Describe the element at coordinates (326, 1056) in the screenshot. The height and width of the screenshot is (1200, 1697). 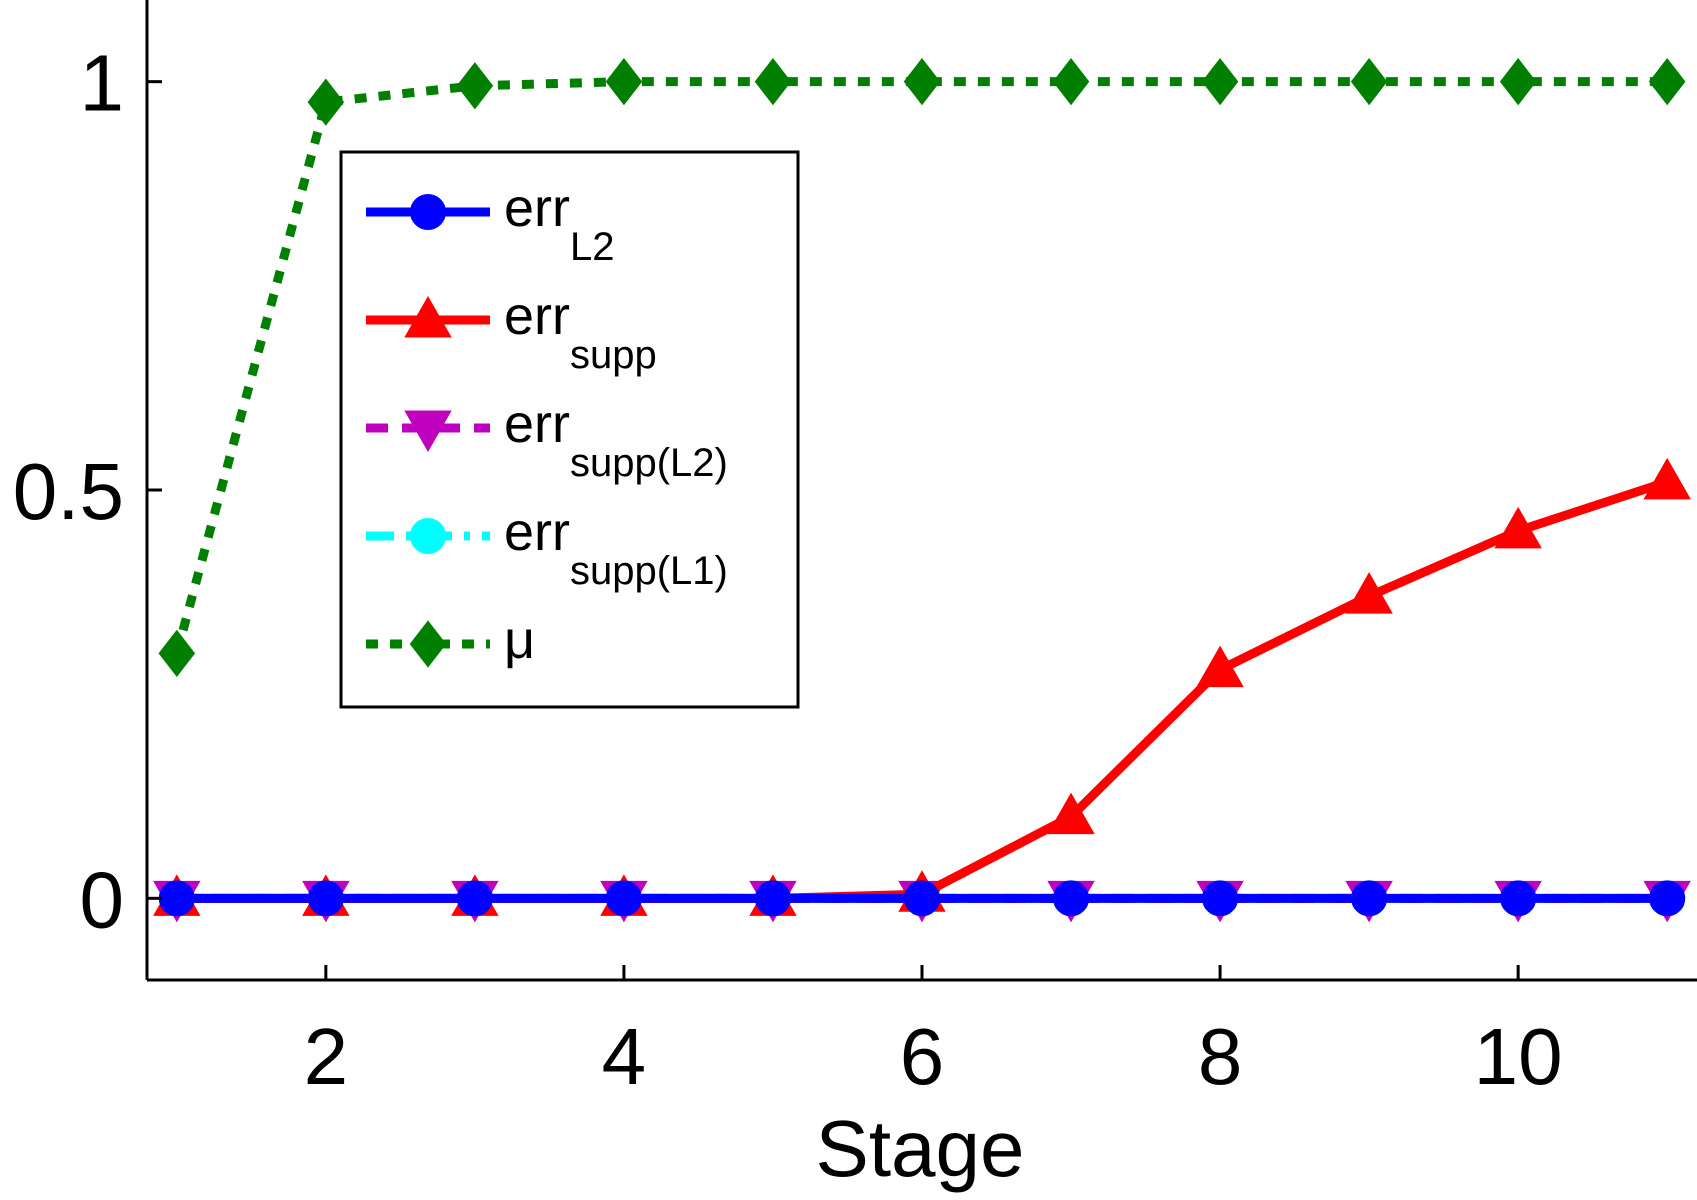
I see `x-tick-label: 2` at that location.